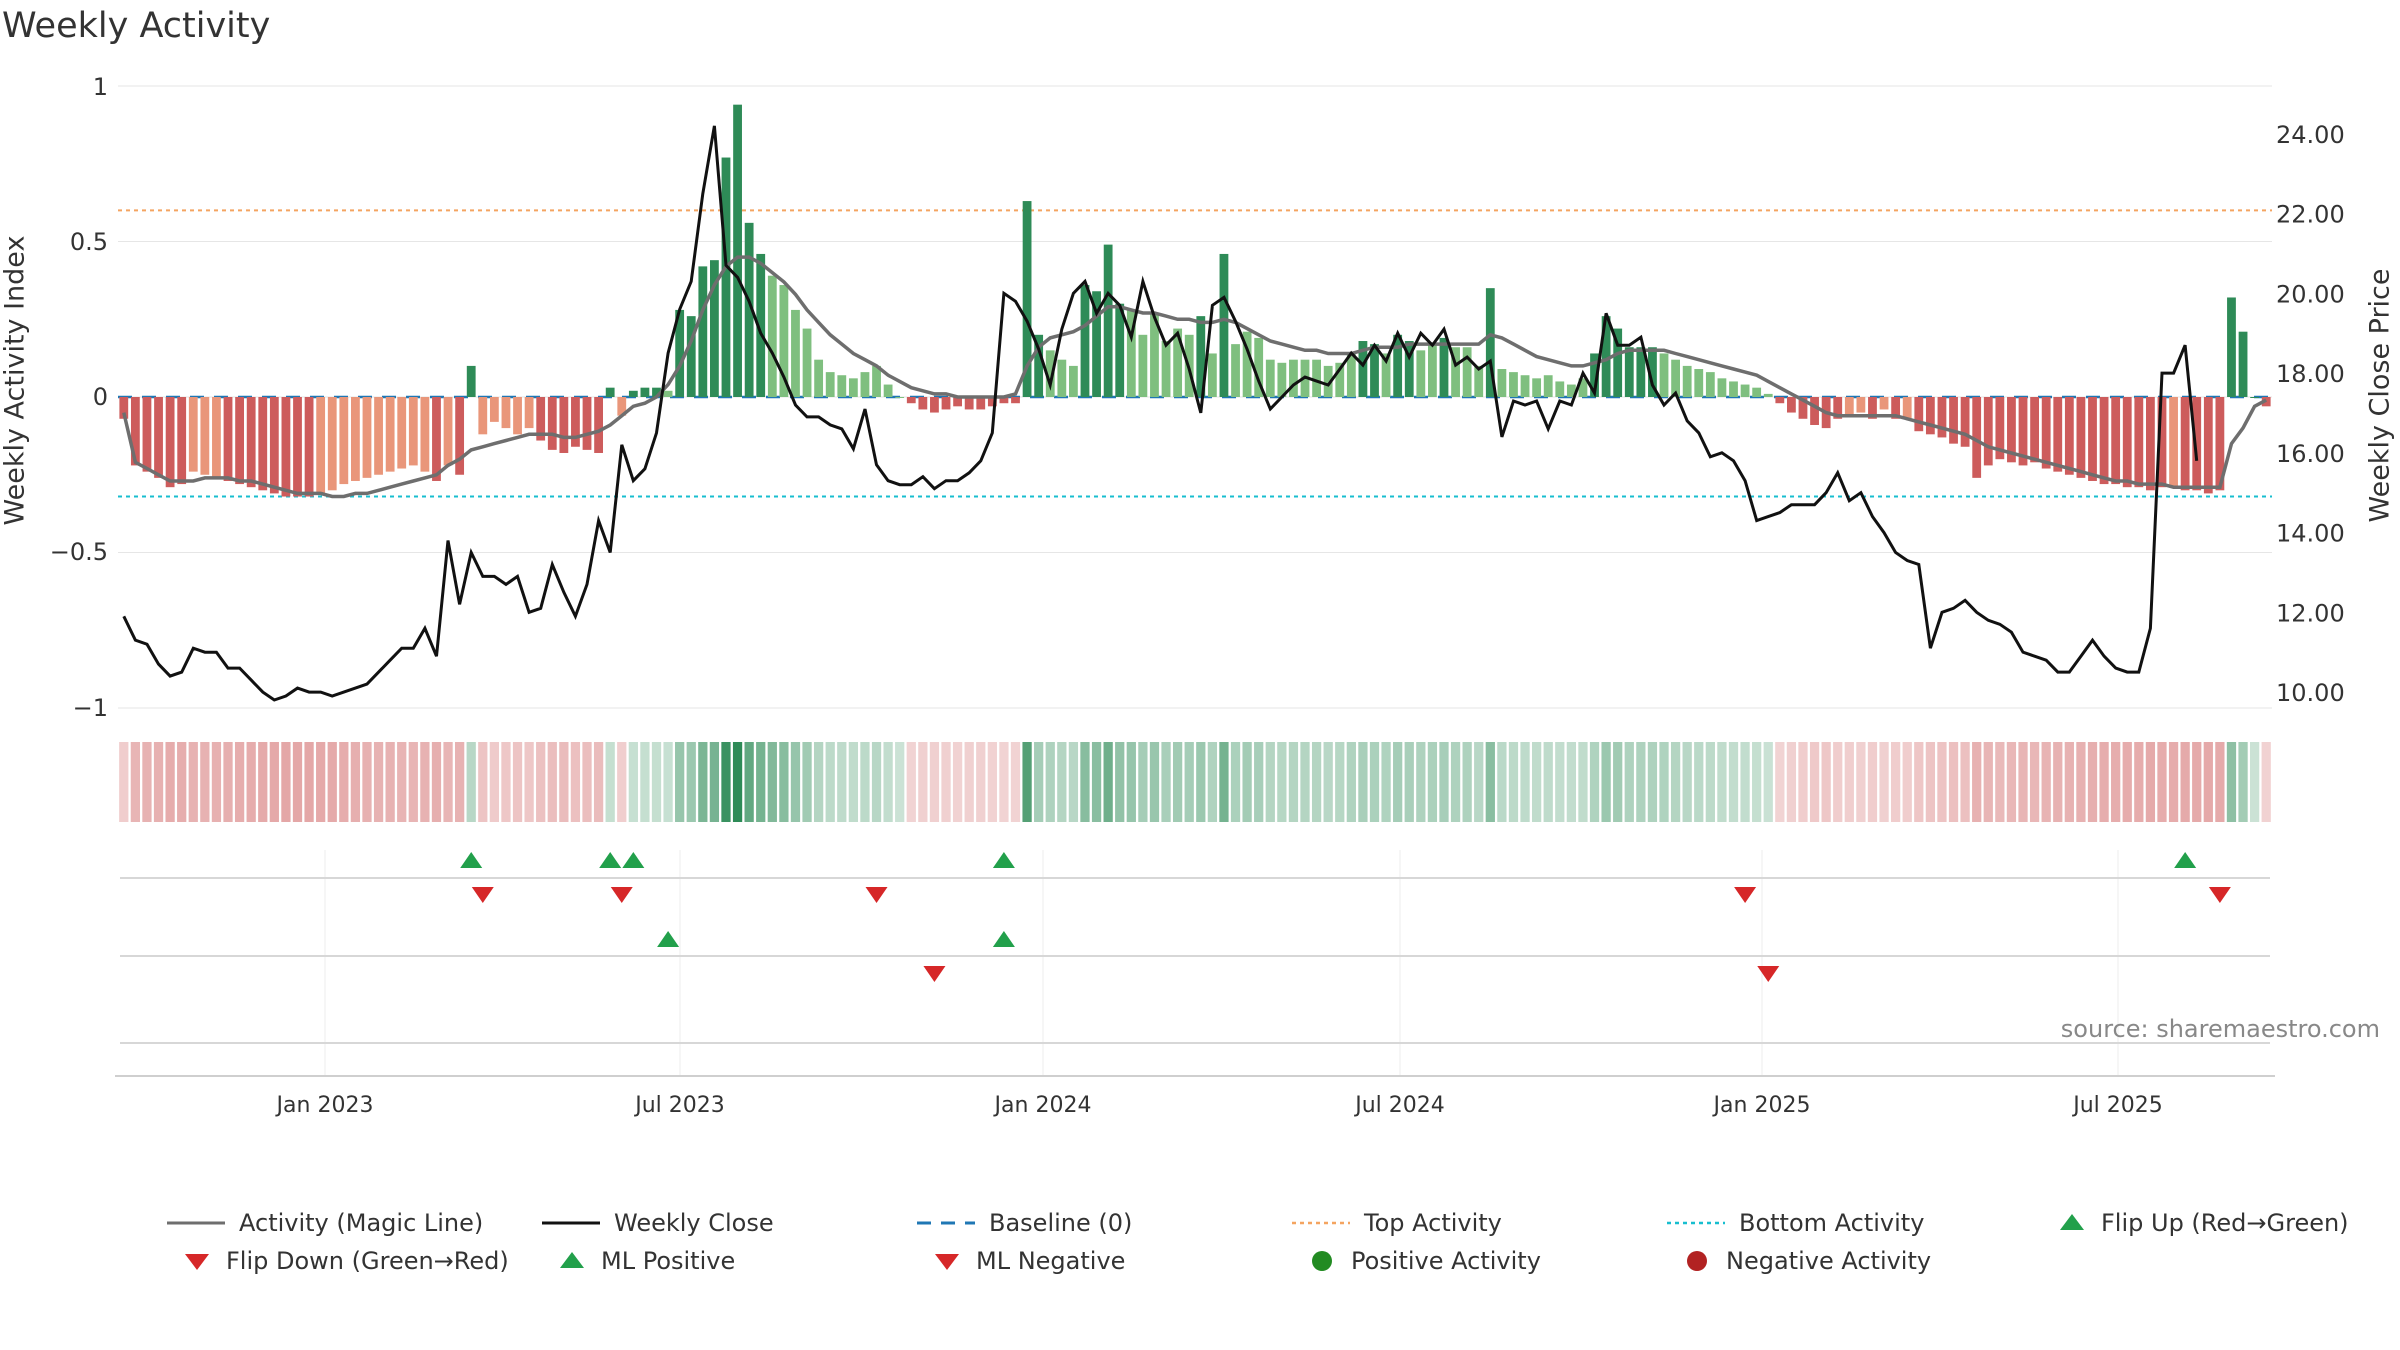 This screenshot has height=1350, width=2400. Describe the element at coordinates (1061, 1223) in the screenshot. I see `legend-label: Baseline (0)` at that location.